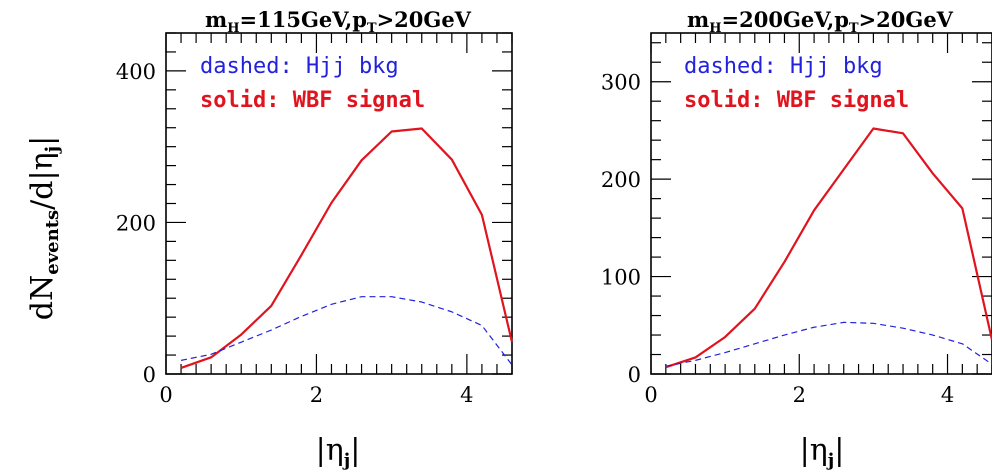 The height and width of the screenshot is (470, 992). Describe the element at coordinates (42, 141) in the screenshot. I see `ylabel-close: |` at that location.